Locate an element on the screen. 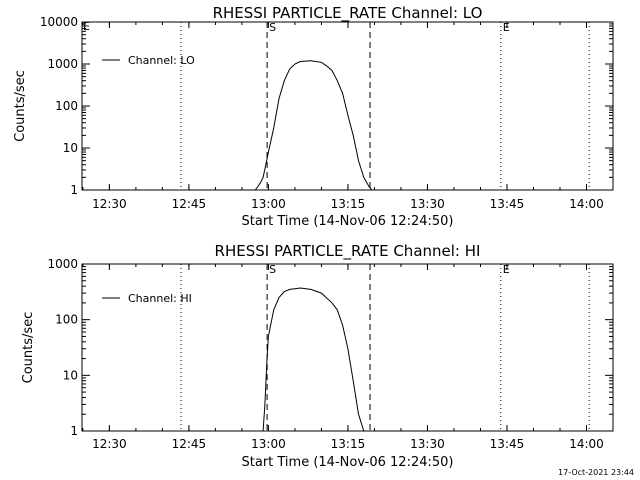 Image resolution: width=640 pixels, height=480 pixels. legend-label: Channel: HI is located at coordinates (160, 298).